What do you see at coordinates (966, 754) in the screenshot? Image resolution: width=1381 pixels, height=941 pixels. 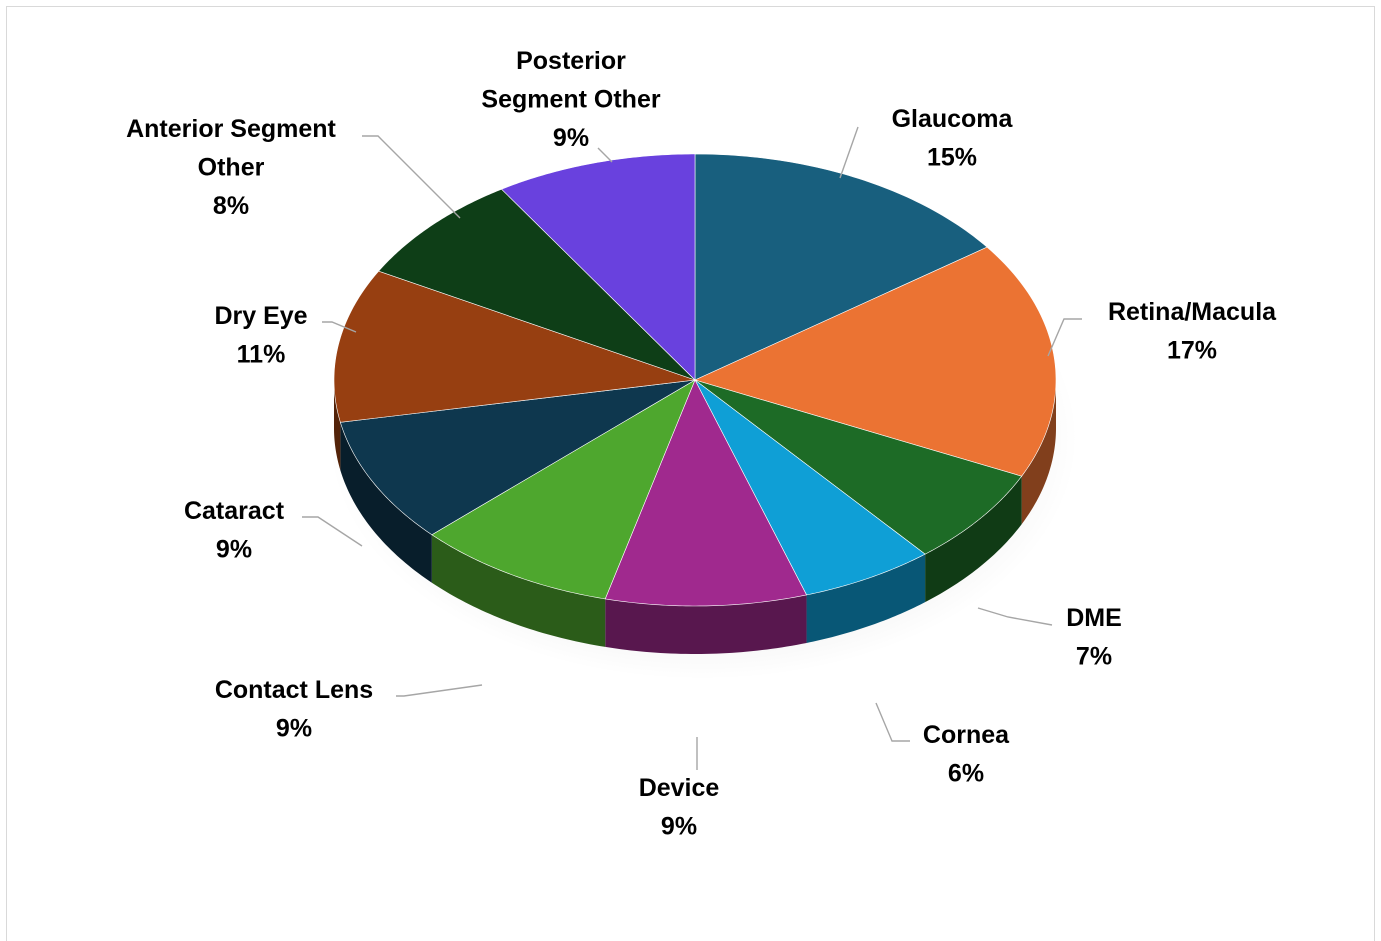 I see `data-label-cornea: Cornea 6%` at bounding box center [966, 754].